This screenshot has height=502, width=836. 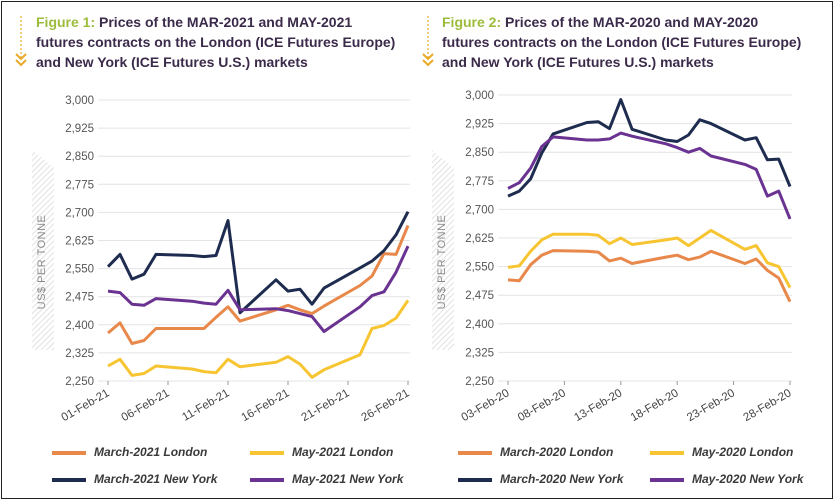 I want to click on legend-item-march-2020-new-york: March-2020 New York, so click(x=540, y=479).